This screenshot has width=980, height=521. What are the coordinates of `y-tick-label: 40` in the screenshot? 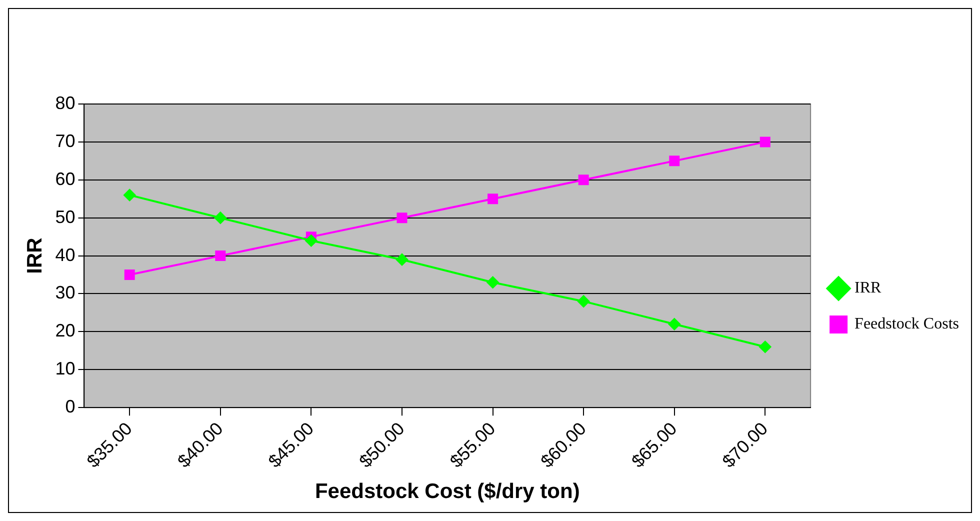 It's located at (65, 254).